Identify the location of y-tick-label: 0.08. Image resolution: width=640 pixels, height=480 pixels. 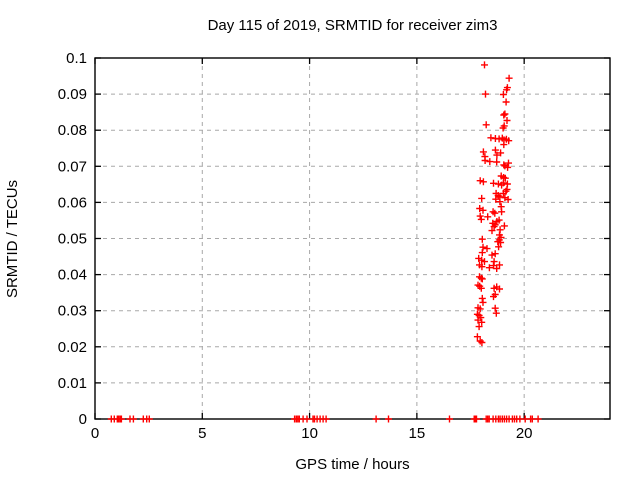
(72, 130).